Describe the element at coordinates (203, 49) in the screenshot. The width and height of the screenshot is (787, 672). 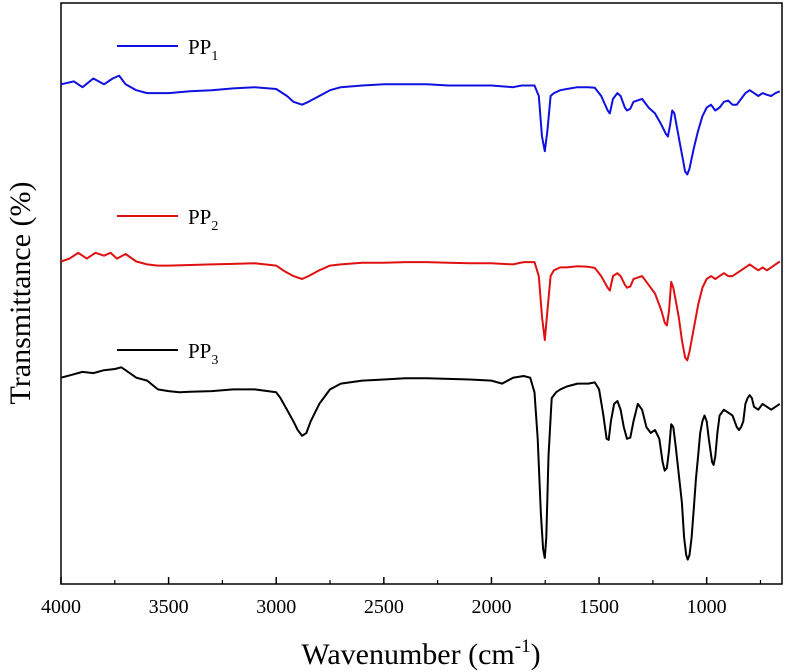
I see `legend-label-pp1: PP1` at that location.